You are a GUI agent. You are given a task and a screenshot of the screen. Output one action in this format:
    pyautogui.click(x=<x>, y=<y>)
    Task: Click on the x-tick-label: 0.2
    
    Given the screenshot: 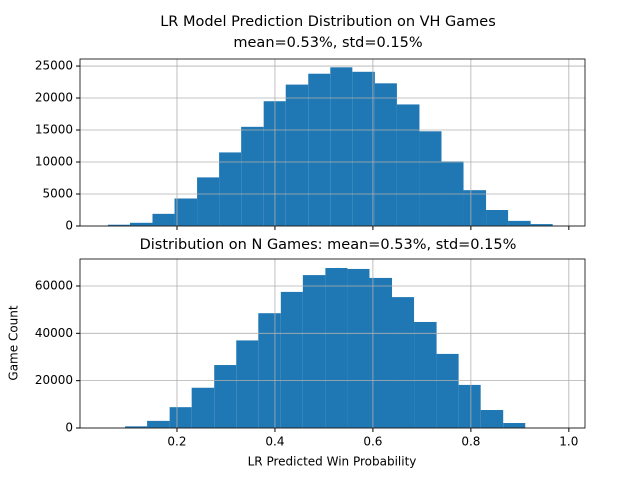 What is the action you would take?
    pyautogui.click(x=176, y=442)
    